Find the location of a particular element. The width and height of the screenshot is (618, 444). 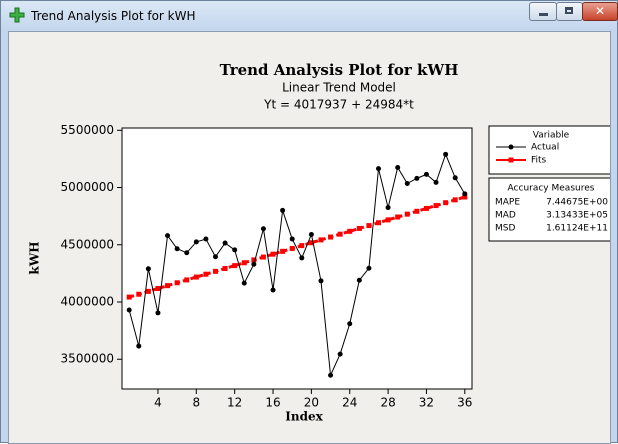

accuracy-value: 1.61124E+11 is located at coordinates (577, 229).